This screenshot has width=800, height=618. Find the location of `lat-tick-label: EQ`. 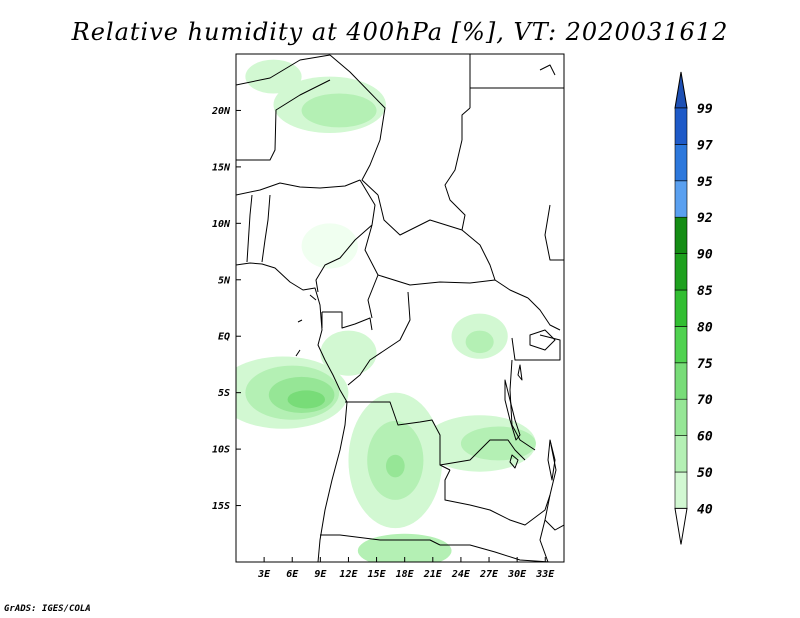

lat-tick-label: EQ is located at coordinates (224, 337).